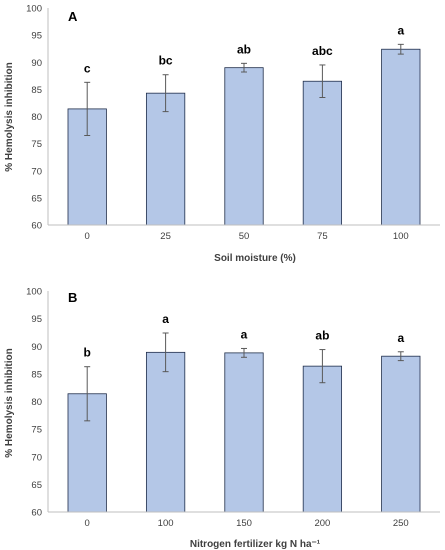 The image size is (445, 550). Describe the element at coordinates (165, 236) in the screenshot. I see `x-tick-label: 25` at that location.